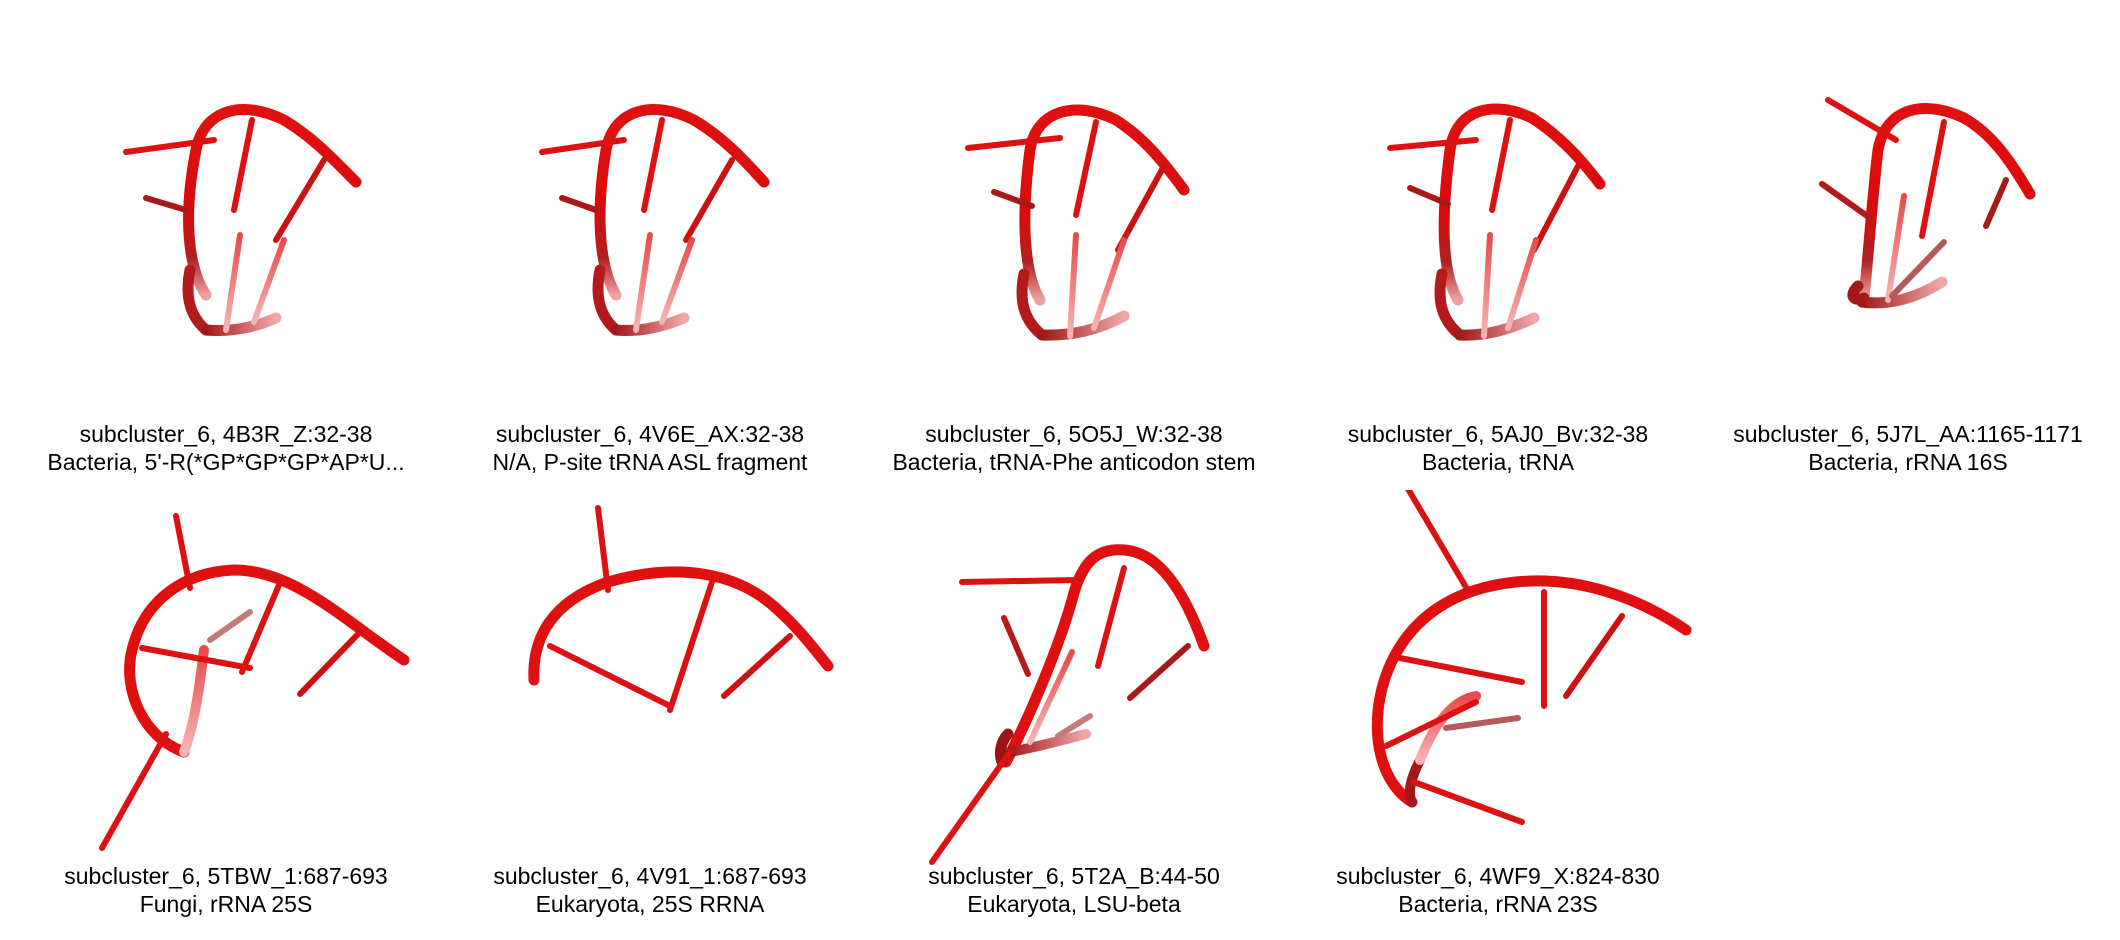 This screenshot has height=940, width=2120. What do you see at coordinates (650, 904) in the screenshot?
I see `panel-subtitle: Eukaryota, 25S RRNA` at bounding box center [650, 904].